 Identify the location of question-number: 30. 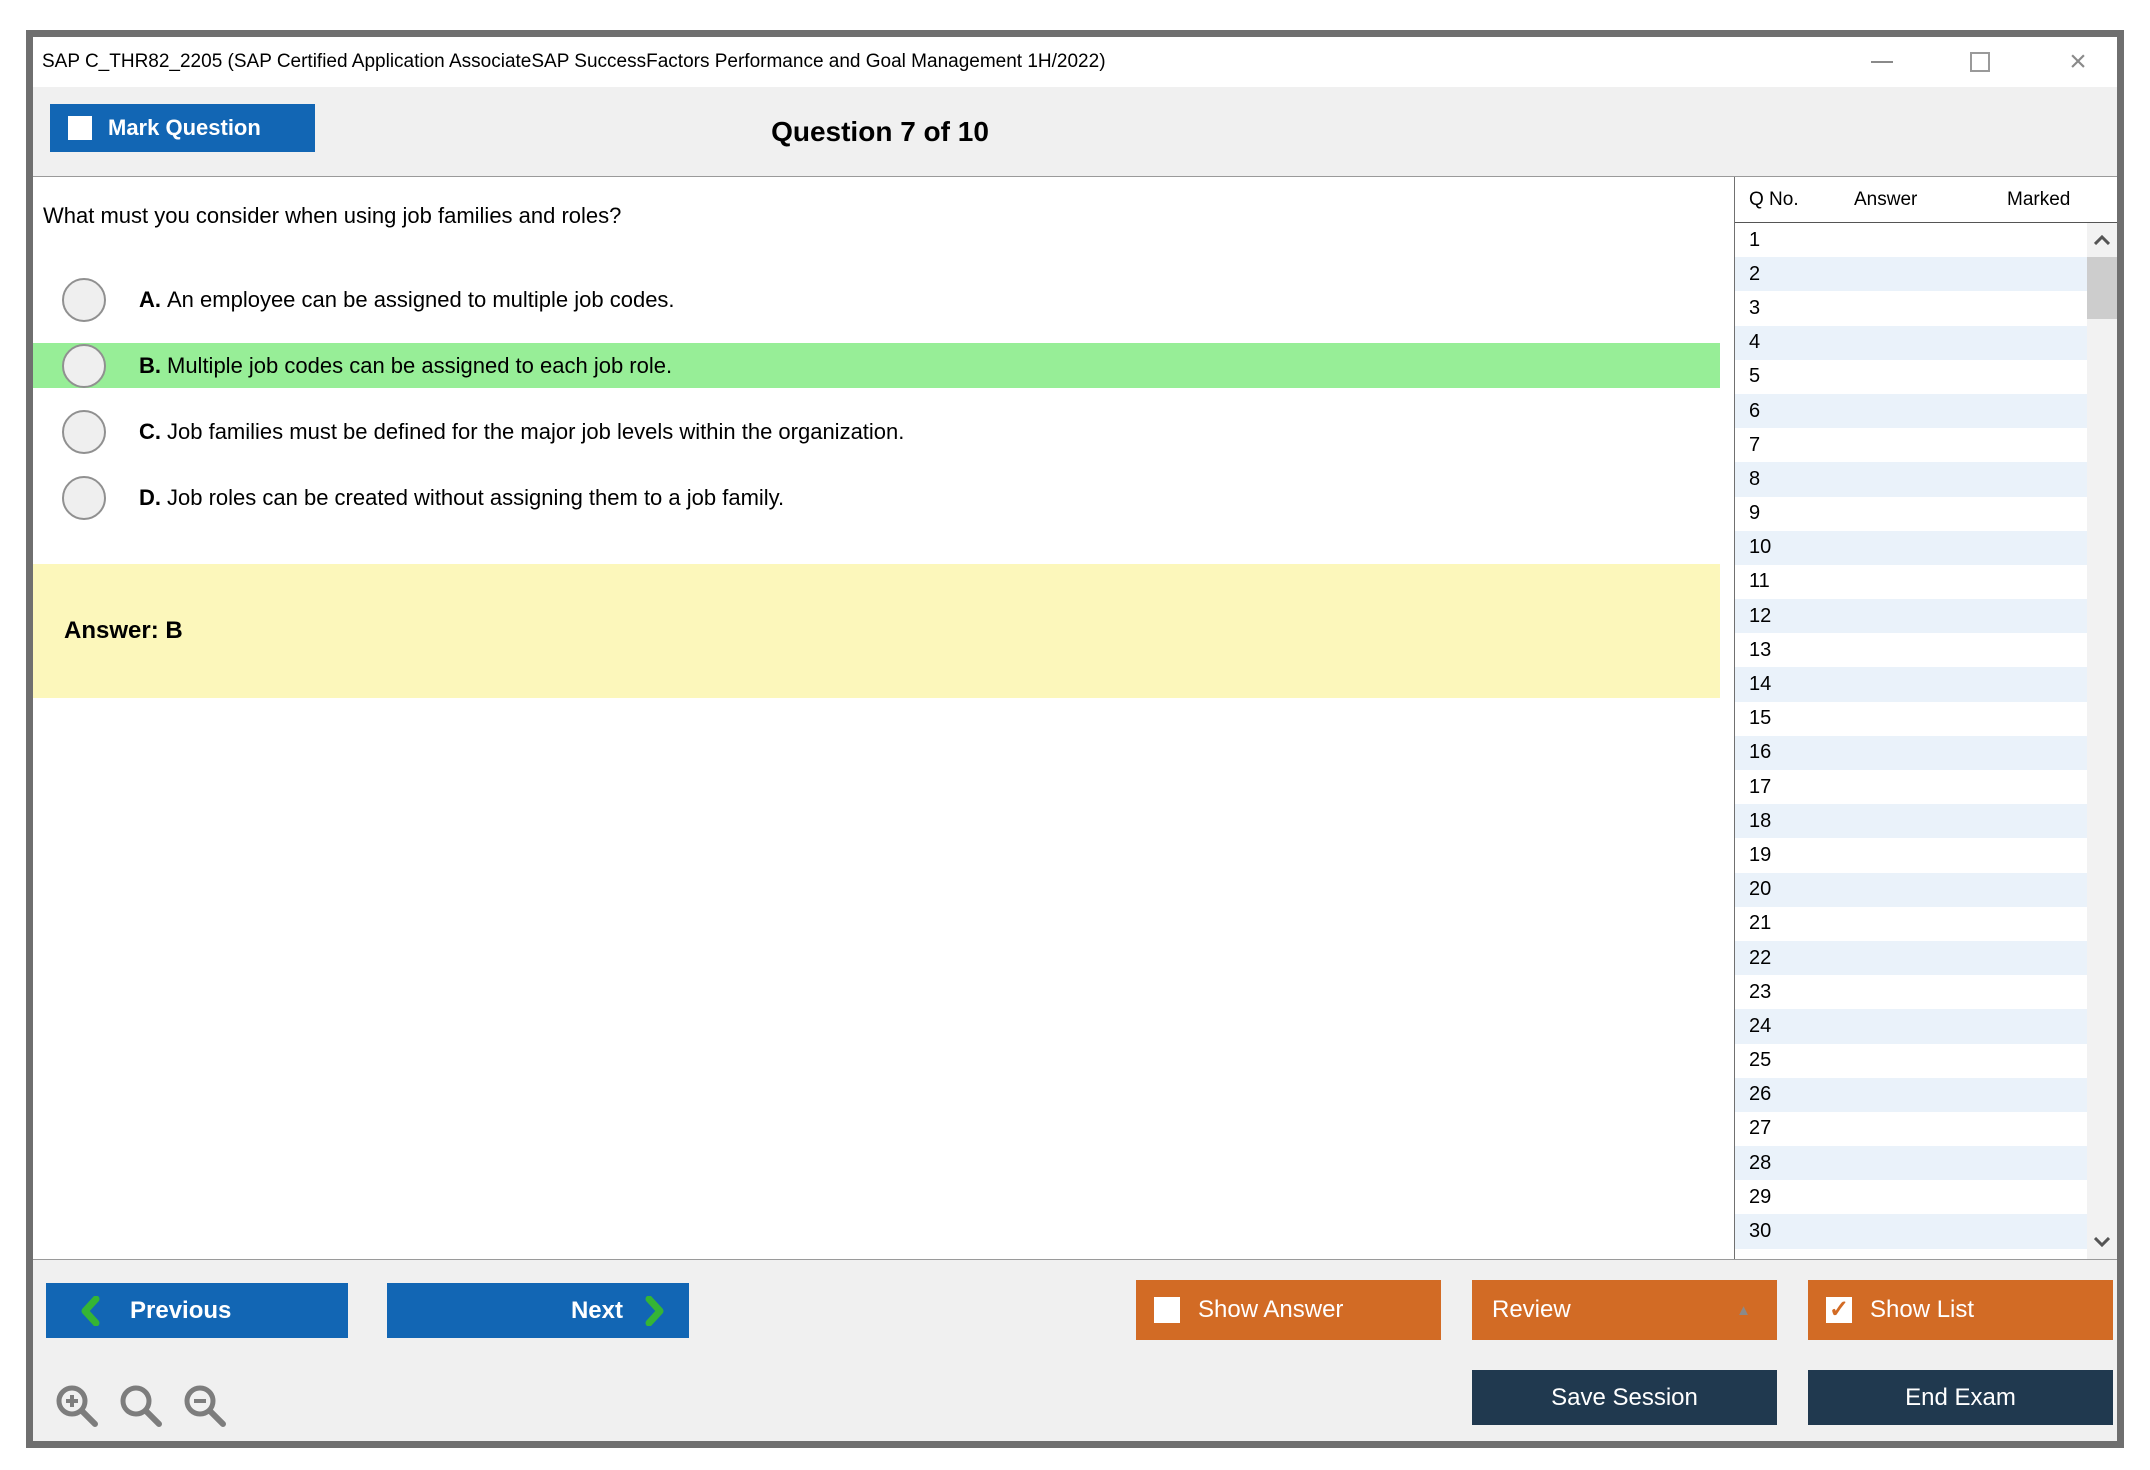
(1760, 1231).